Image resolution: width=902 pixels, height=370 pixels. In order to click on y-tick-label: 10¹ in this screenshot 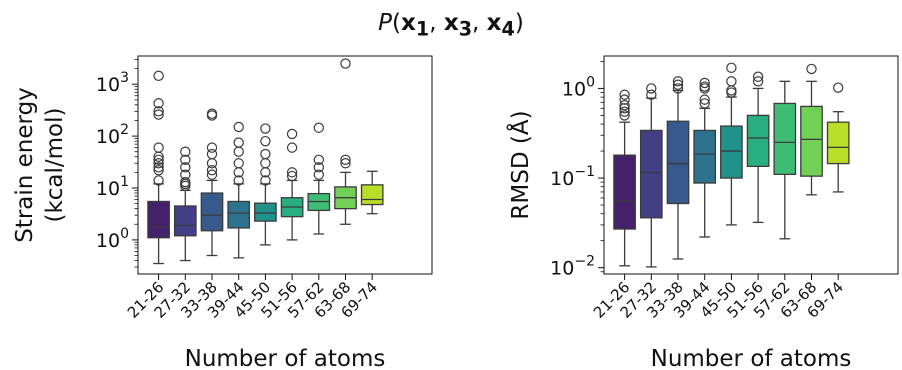, I will do `click(112, 187)`.